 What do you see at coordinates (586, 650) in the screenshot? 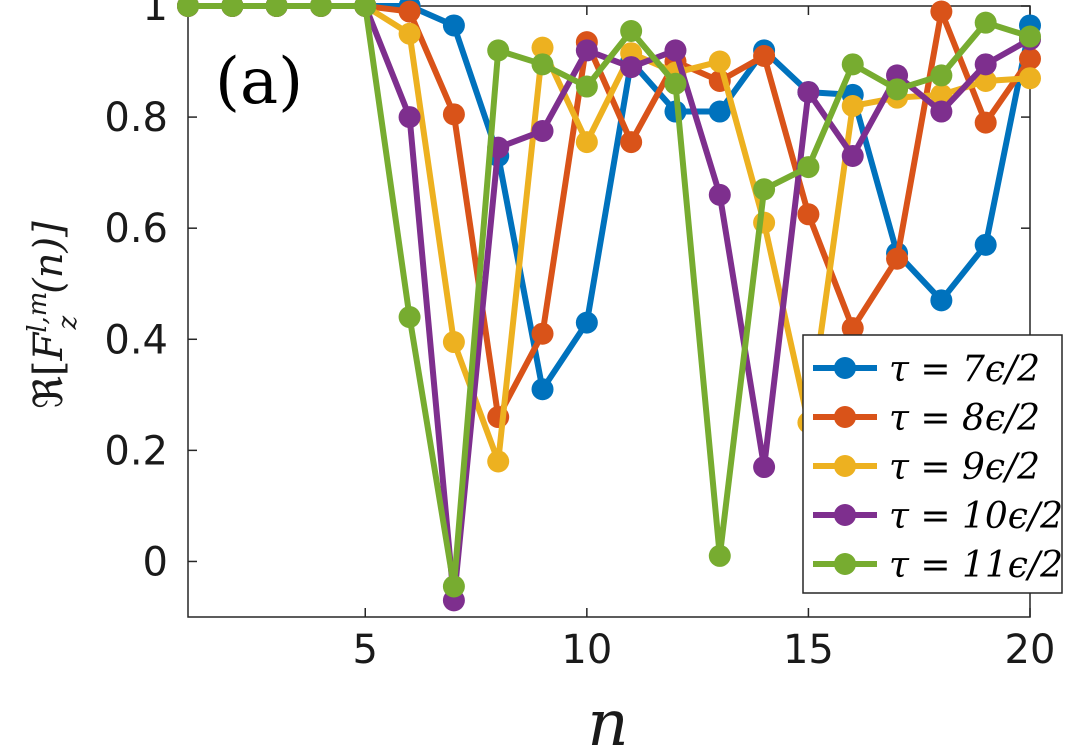
I see `x-tick-label: 10` at bounding box center [586, 650].